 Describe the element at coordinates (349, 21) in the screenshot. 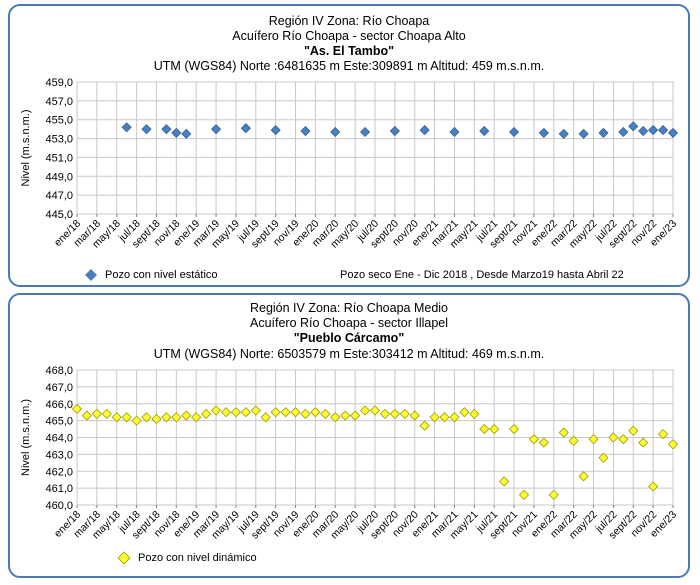

I see `chart-header-region: Región IV Zona: Río Choapa` at that location.